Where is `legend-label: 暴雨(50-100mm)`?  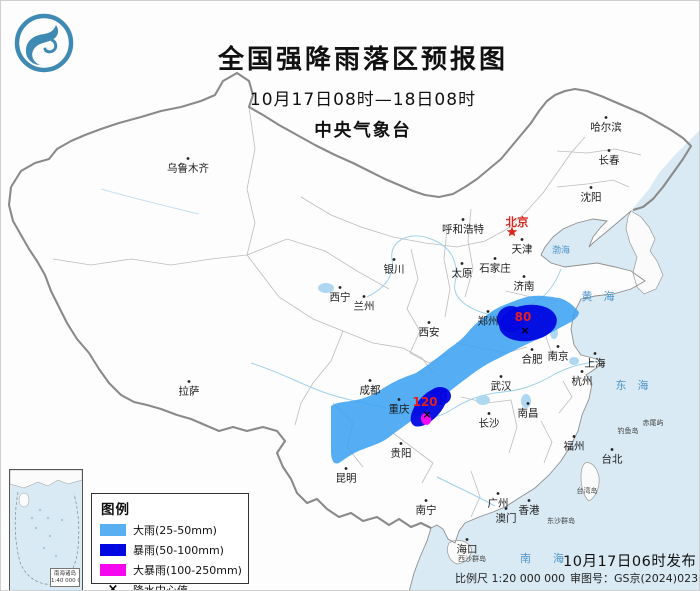
legend-label: 暴雨(50-100mm) is located at coordinates (178, 550).